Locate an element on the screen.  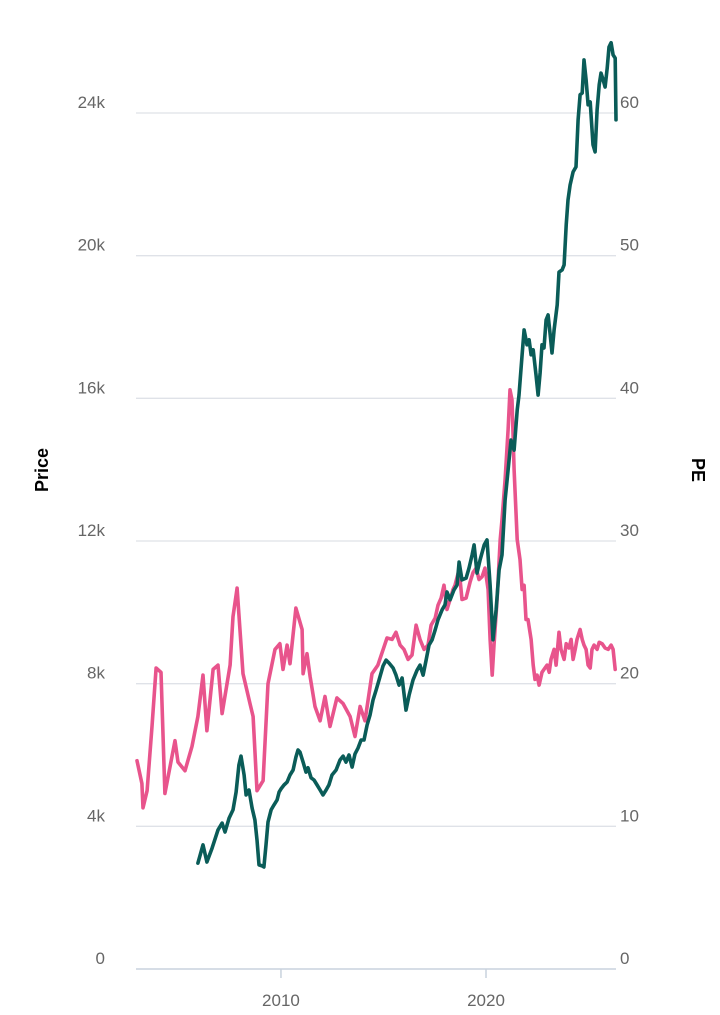
right-y-axis-ticks: 0 10 20 30 40 50 60 is located at coordinates (629, 530).